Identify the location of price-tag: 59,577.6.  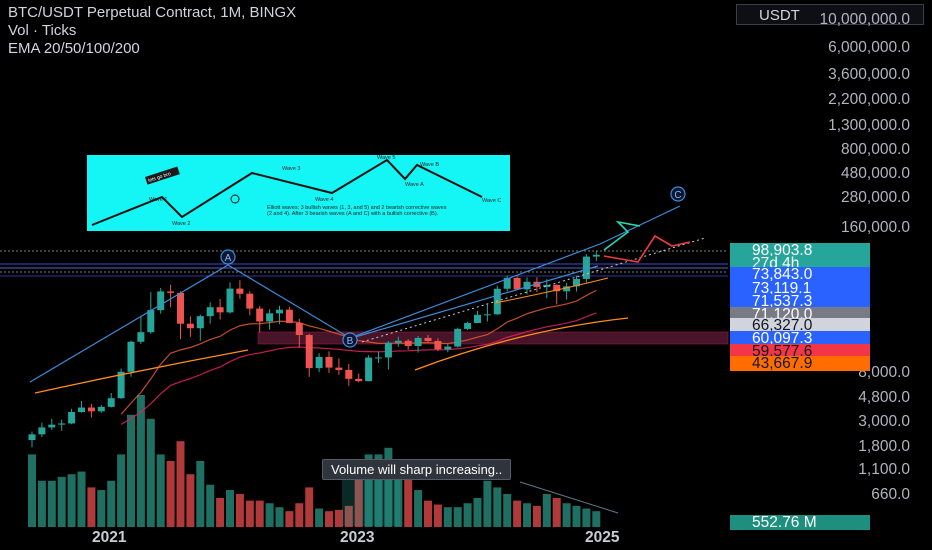
(800, 351).